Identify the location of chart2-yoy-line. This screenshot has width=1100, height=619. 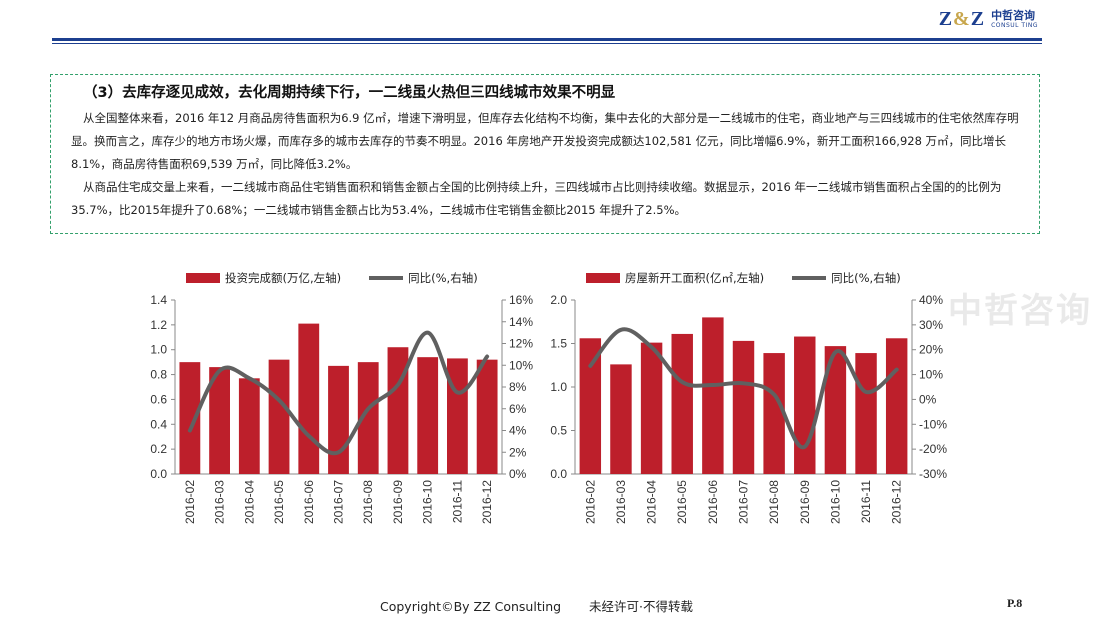
(743, 388).